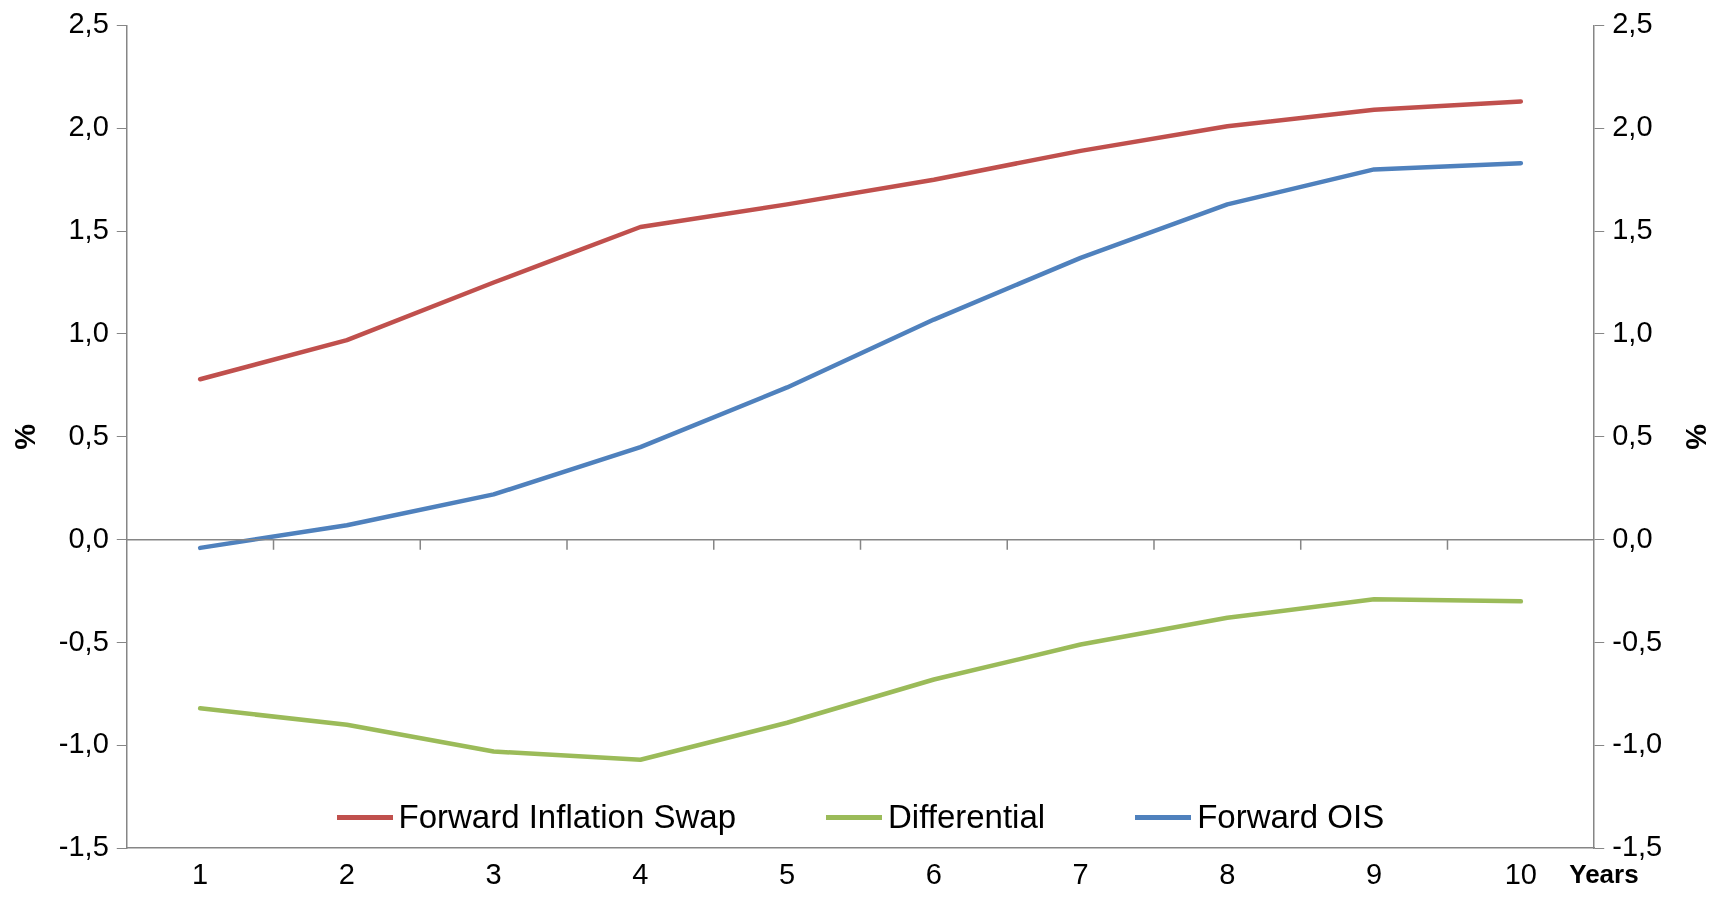 The width and height of the screenshot is (1721, 909). What do you see at coordinates (967, 817) in the screenshot?
I see `legend-label: Differential` at bounding box center [967, 817].